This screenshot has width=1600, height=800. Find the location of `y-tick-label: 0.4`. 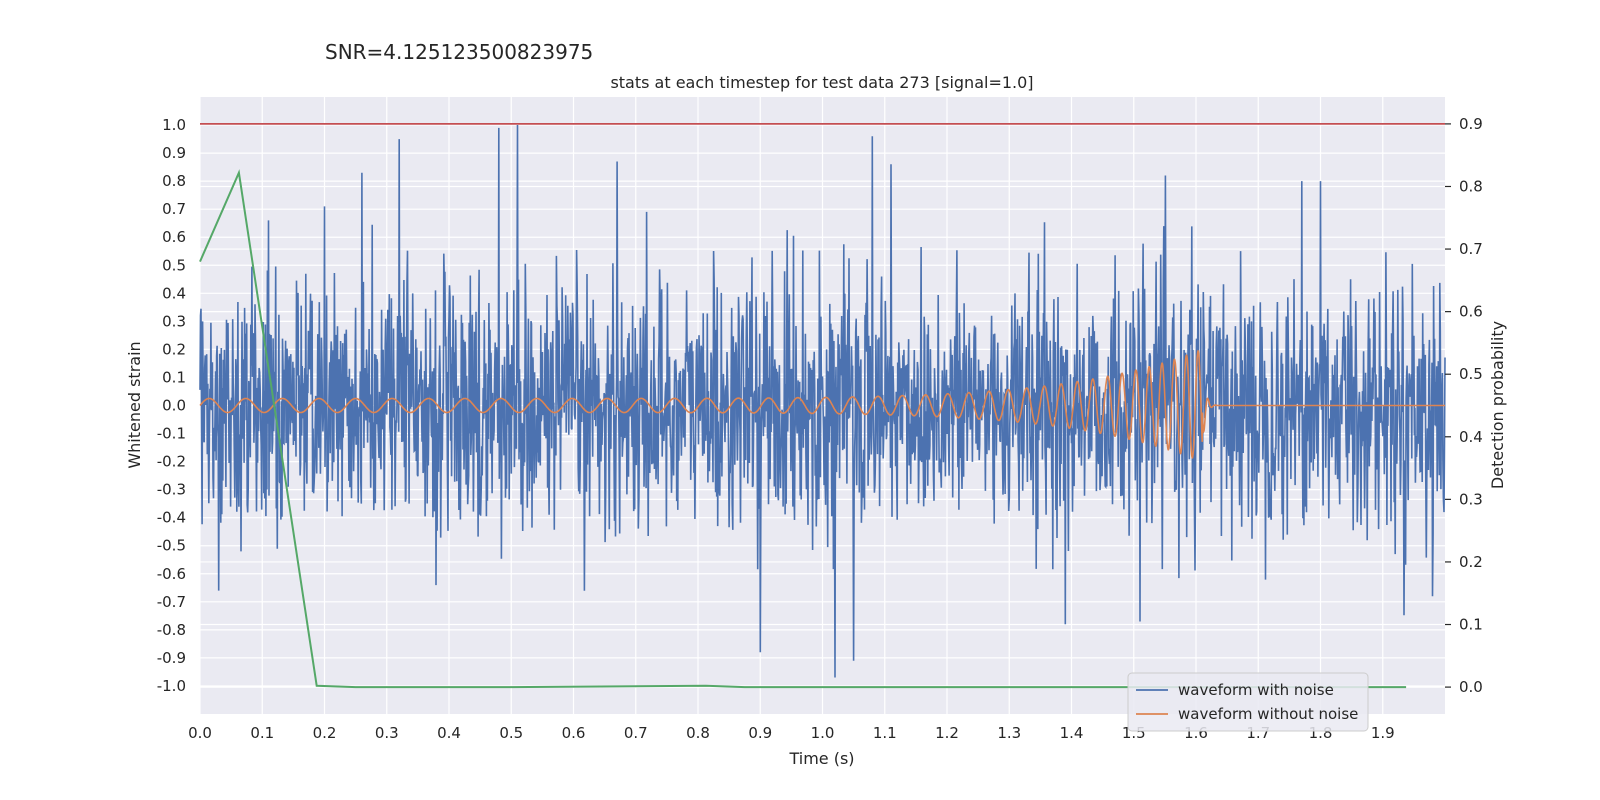

y-tick-label: 0.4 is located at coordinates (174, 293).